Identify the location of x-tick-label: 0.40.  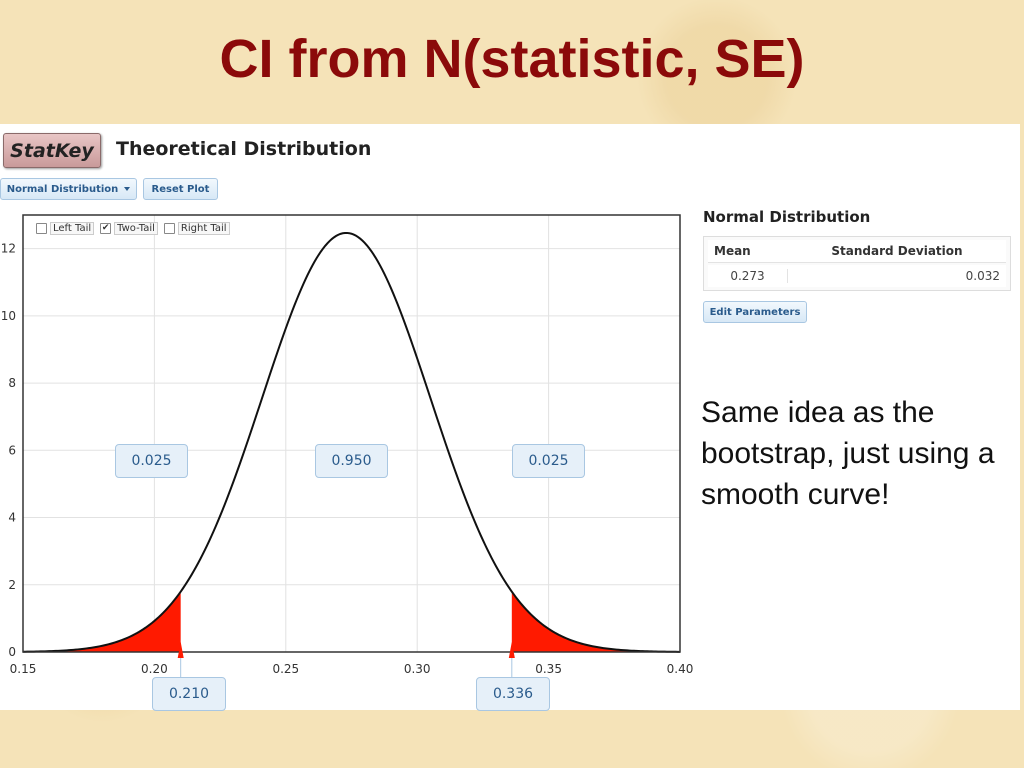
(680, 669).